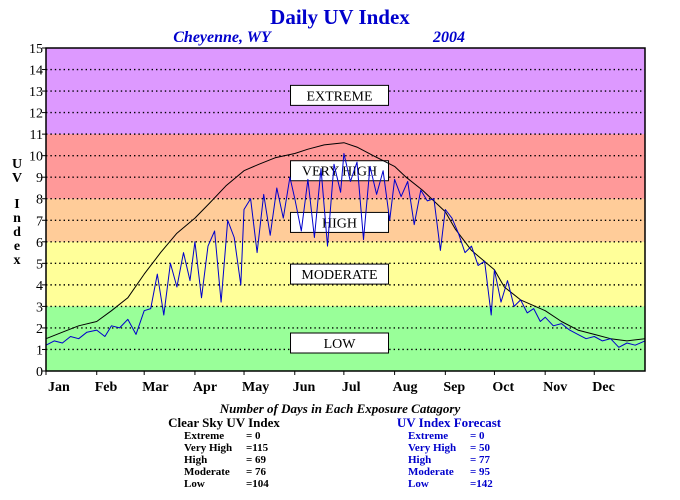 This screenshot has width=680, height=500. Describe the element at coordinates (222, 37) in the screenshot. I see `chart-location: Cheyenne, WY` at that location.